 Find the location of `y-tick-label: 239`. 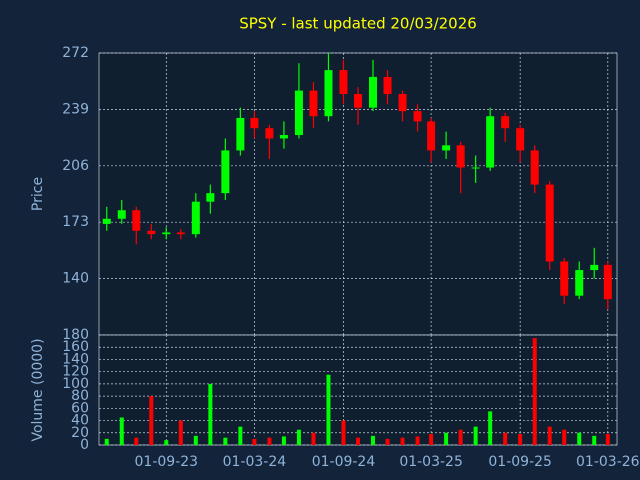

y-tick-label: 239 is located at coordinates (75, 109).